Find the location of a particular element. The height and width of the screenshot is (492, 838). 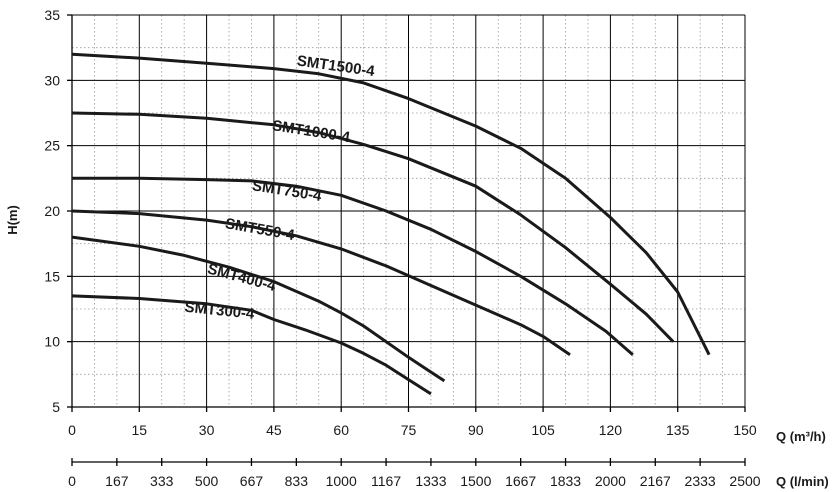

x-tick-label: 105 is located at coordinates (543, 430).